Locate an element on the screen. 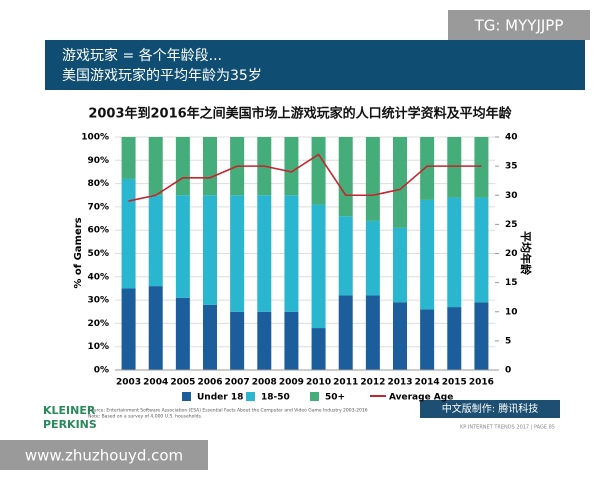 The width and height of the screenshot is (600, 480). average-line is located at coordinates (305, 177).